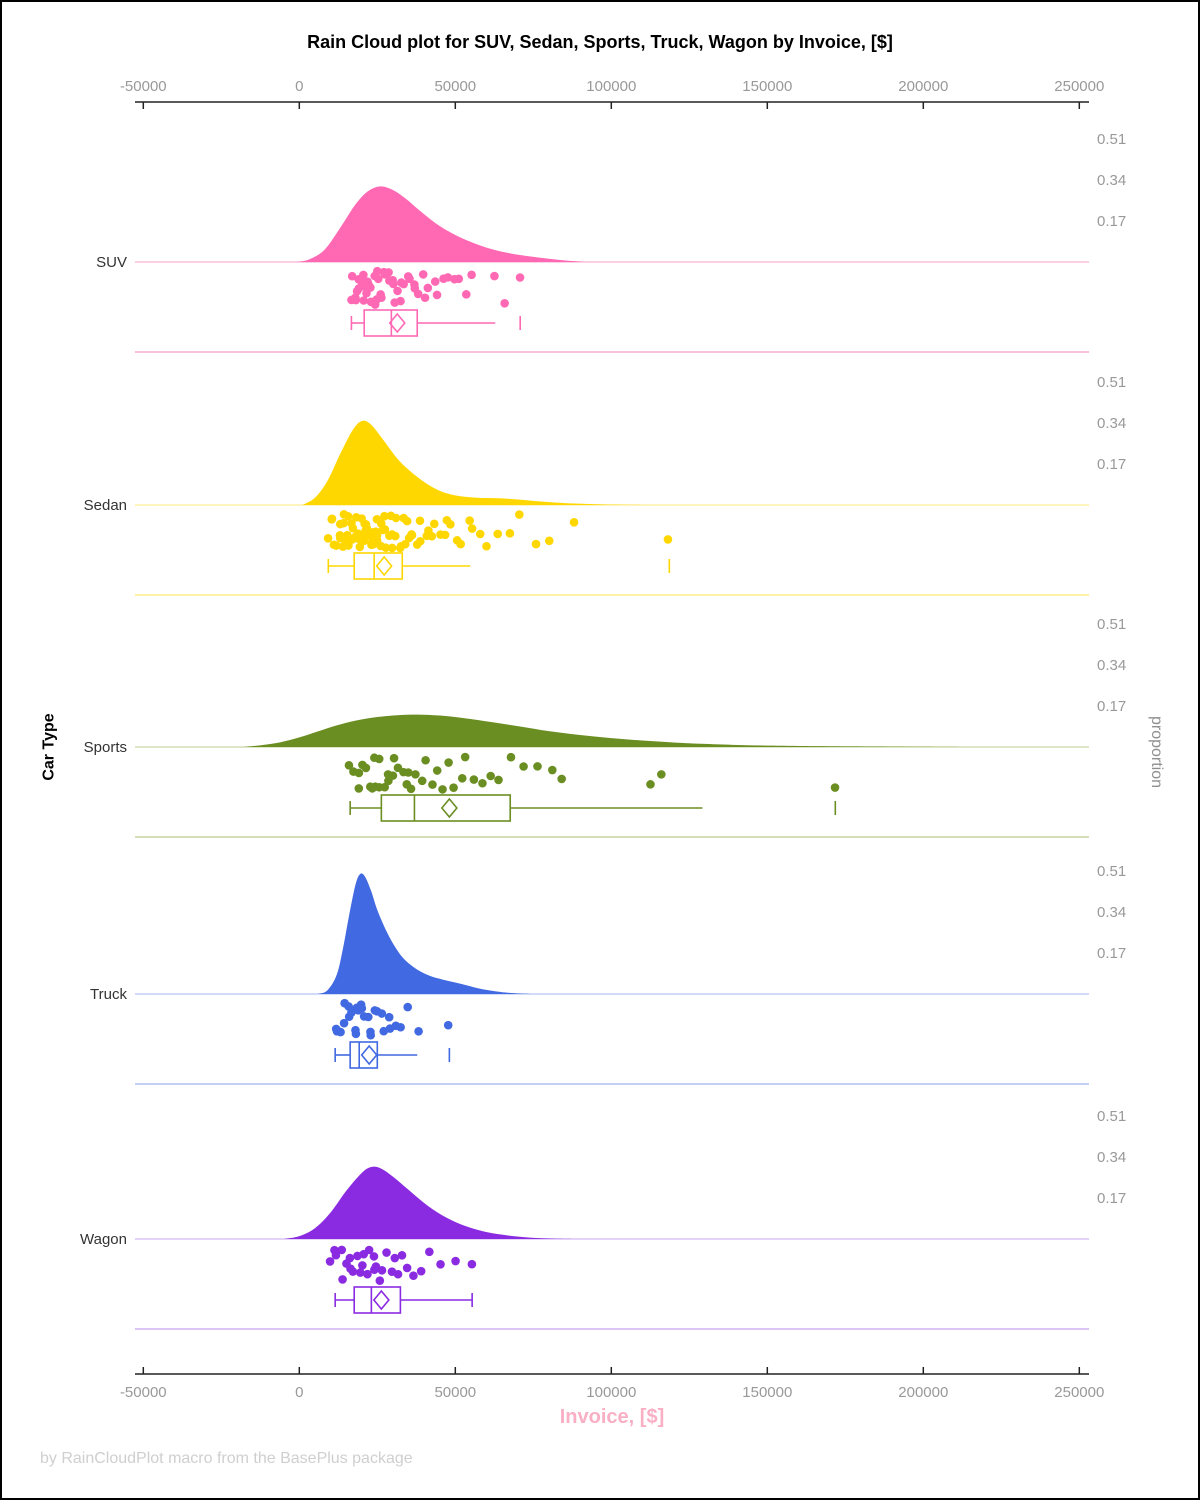  Describe the element at coordinates (143, 1392) in the screenshot. I see `x-tick-label: -50000` at that location.